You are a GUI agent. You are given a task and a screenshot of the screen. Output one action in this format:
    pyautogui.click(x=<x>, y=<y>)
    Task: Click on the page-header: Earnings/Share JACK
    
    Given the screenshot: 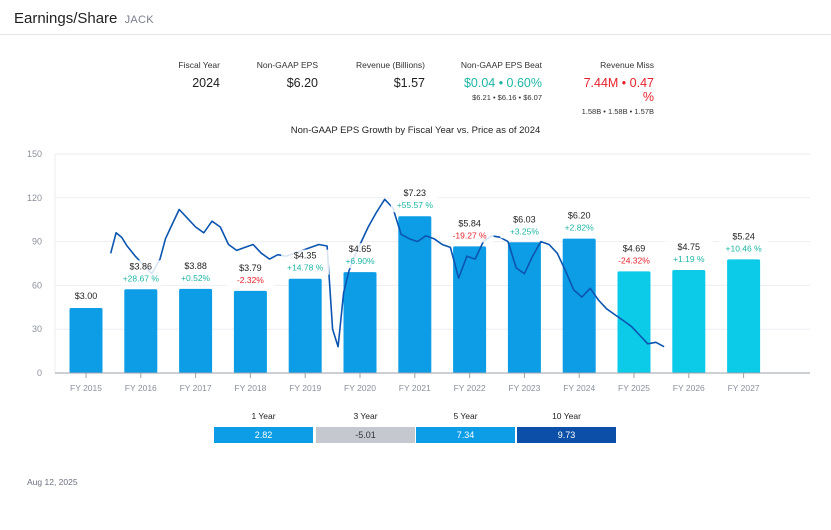 What is the action you would take?
    pyautogui.click(x=415, y=17)
    